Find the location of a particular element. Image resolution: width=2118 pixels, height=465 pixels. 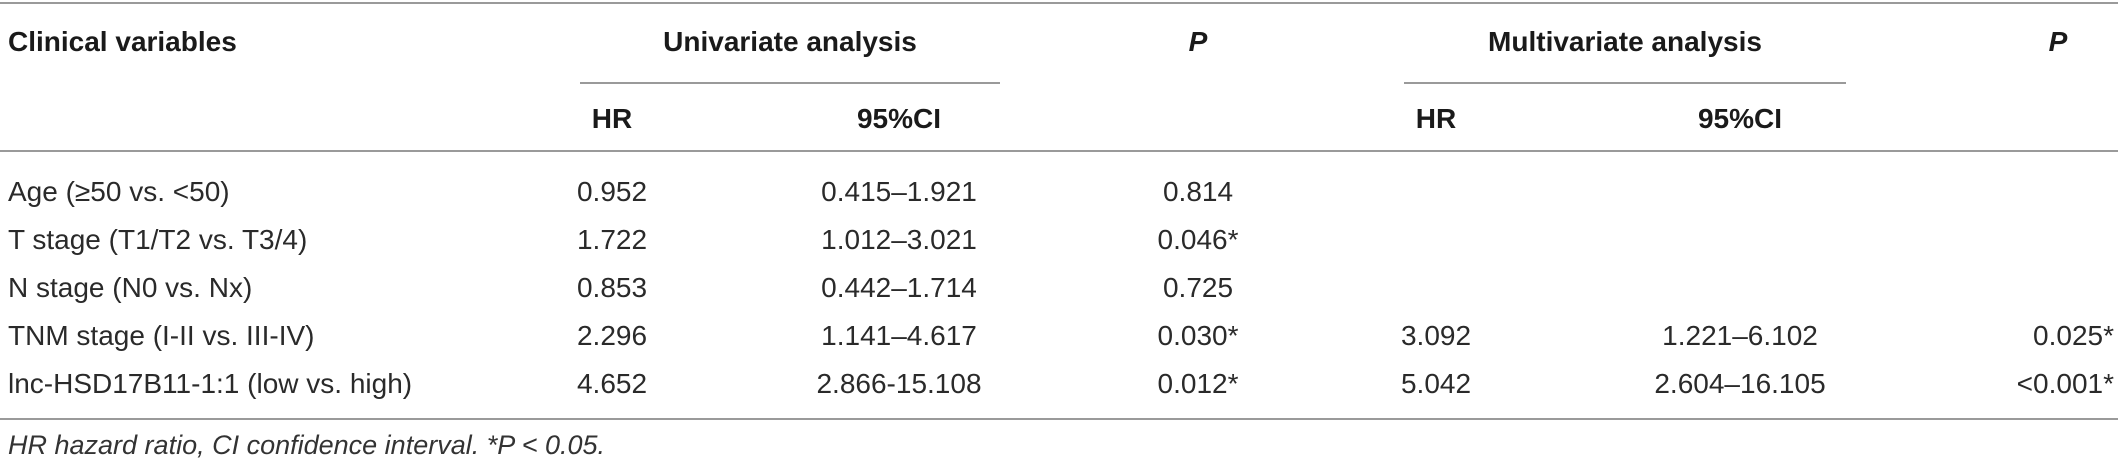

cell-p-univariate: 0.814 is located at coordinates (1198, 191).